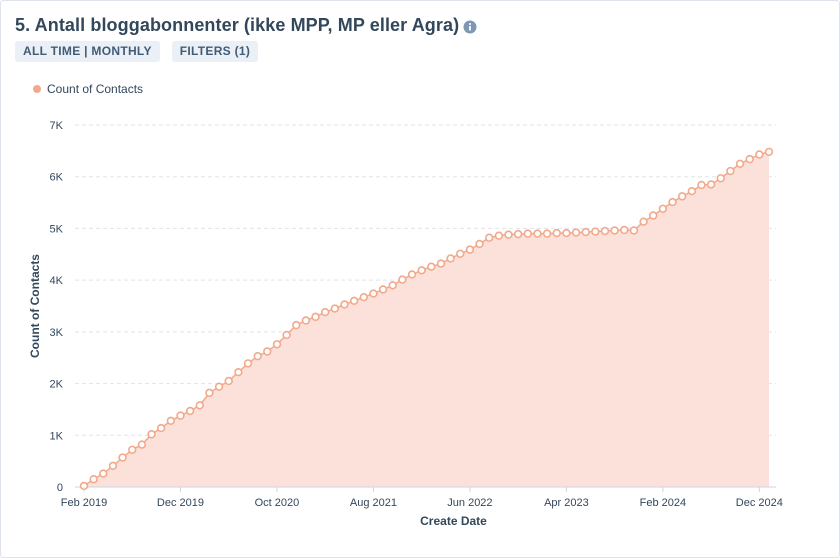  What do you see at coordinates (57, 333) in the screenshot?
I see `y-tick-label: 3K` at bounding box center [57, 333].